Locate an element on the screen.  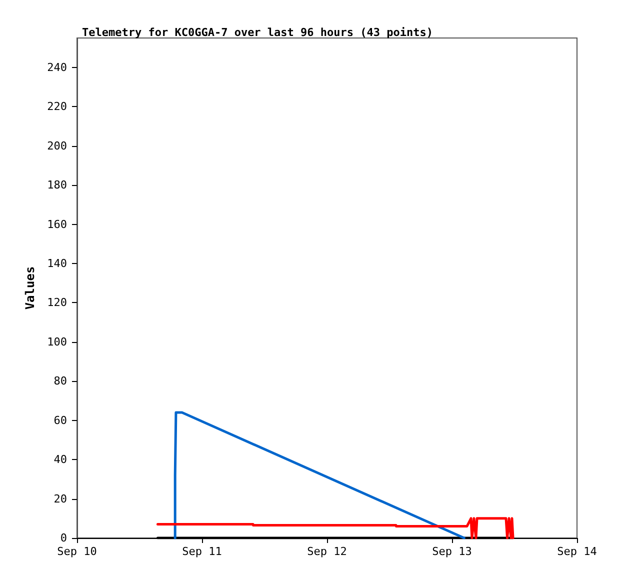
y-tick-label: 140 is located at coordinates (57, 263).